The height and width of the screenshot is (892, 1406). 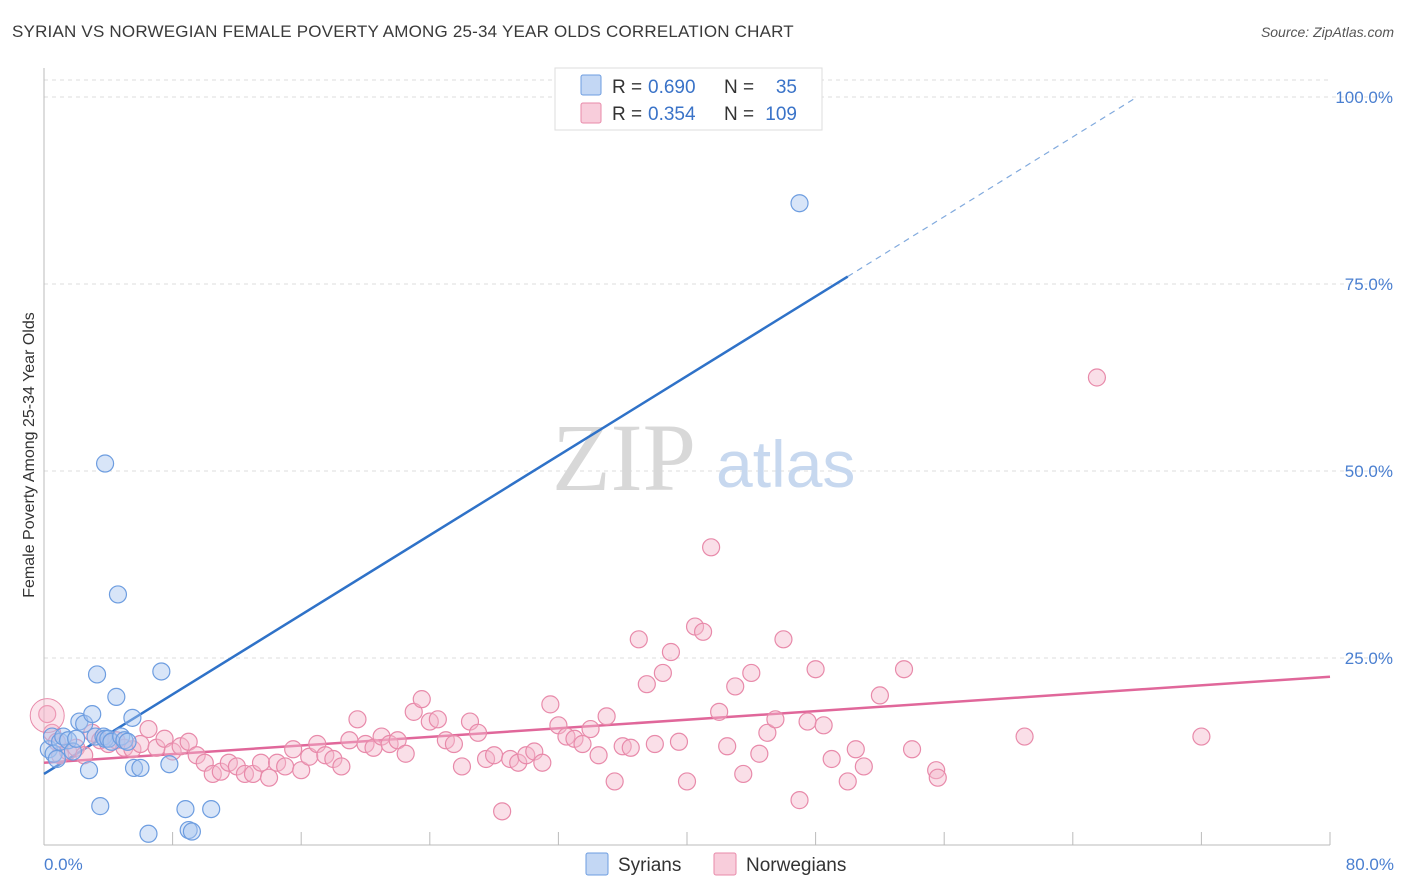 I want to click on y-tick-label: 75.0%, so click(x=1369, y=284).